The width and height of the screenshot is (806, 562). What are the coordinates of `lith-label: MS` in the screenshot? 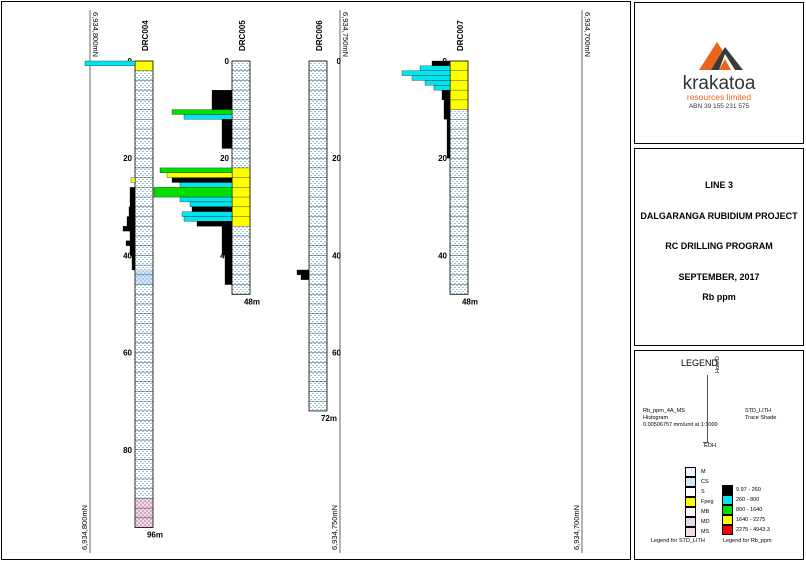 It's located at (705, 532).